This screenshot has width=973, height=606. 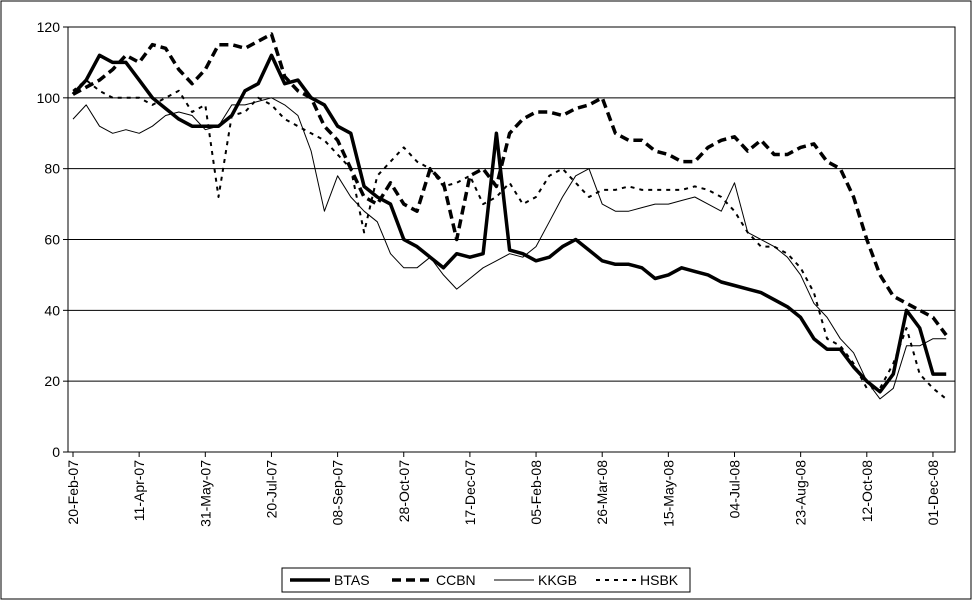 I want to click on x-tick-label: 20-Jul-07, so click(x=271, y=489).